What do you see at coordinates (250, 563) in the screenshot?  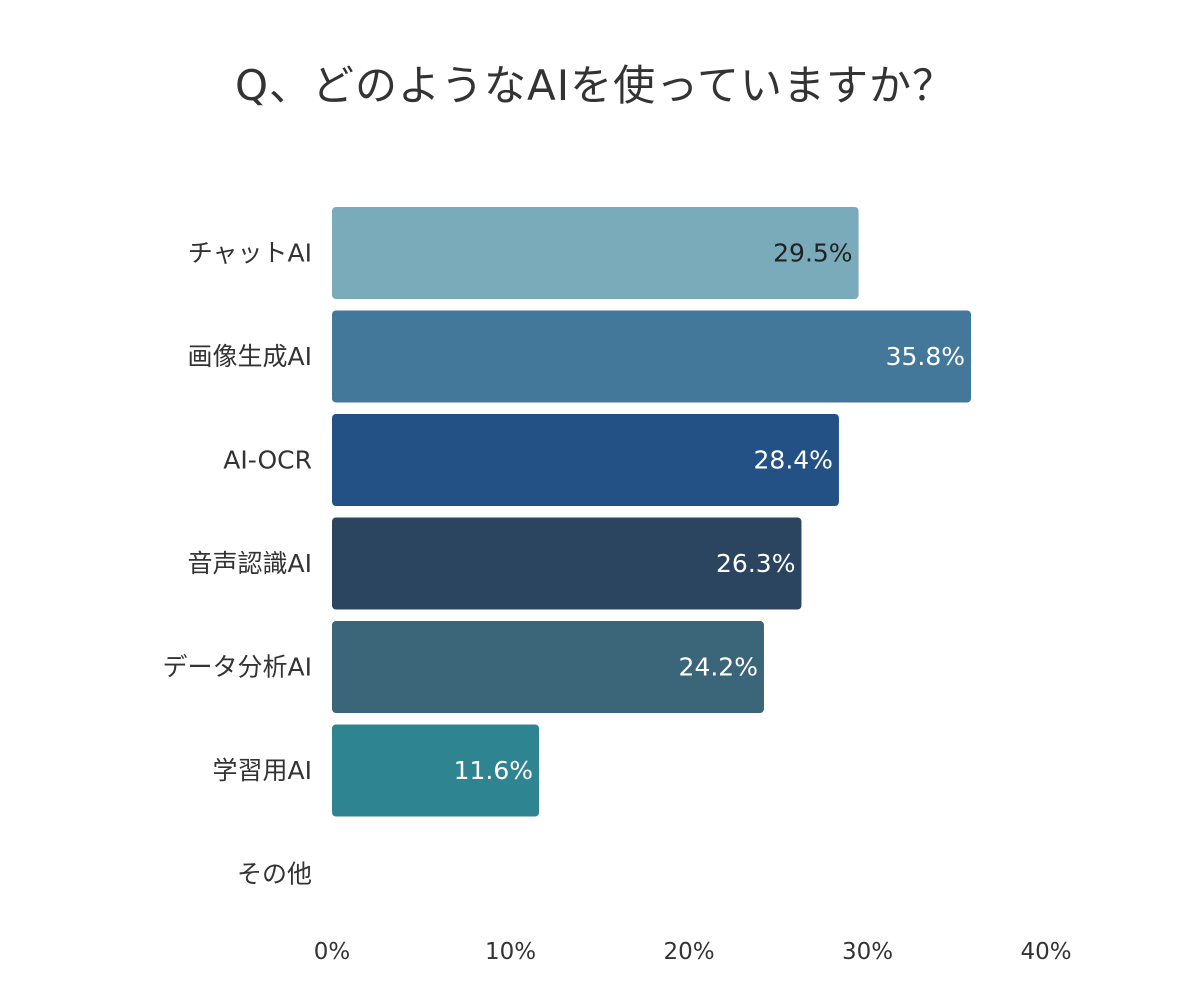 I see `category-label: 音声認識AI` at bounding box center [250, 563].